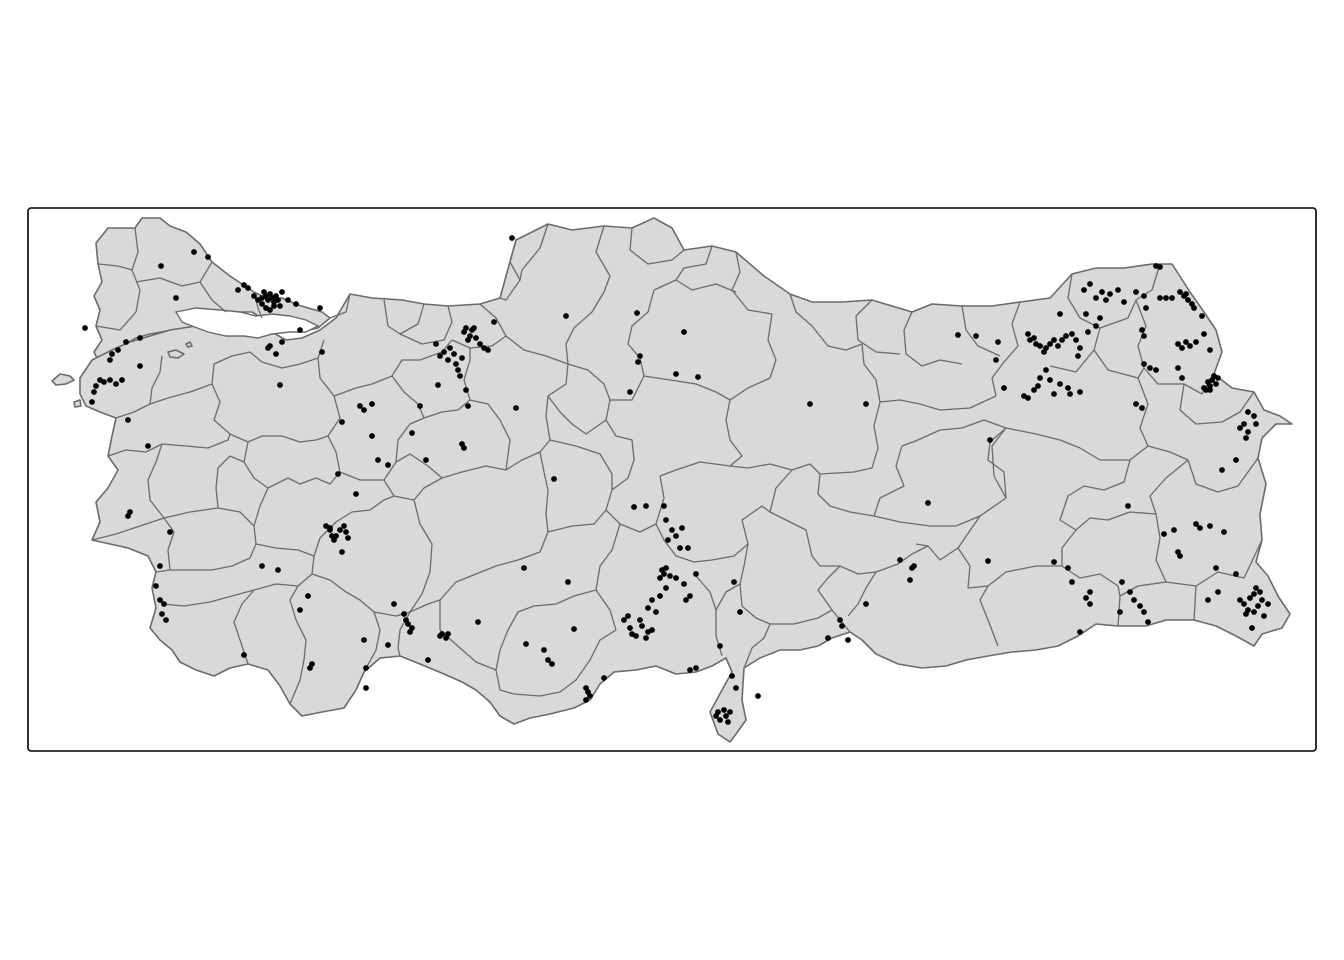 Image resolution: width=1344 pixels, height=960 pixels. What do you see at coordinates (63, 379) in the screenshot?
I see `island-gokceada` at bounding box center [63, 379].